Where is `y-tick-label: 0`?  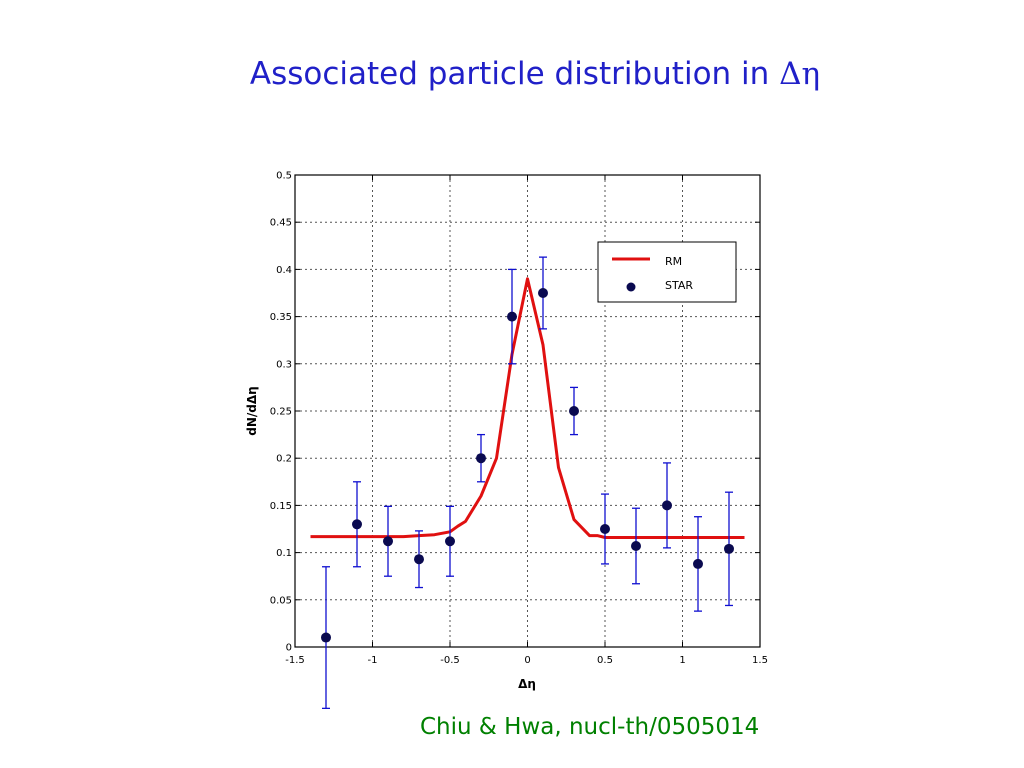 y-tick-label: 0 is located at coordinates (289, 648).